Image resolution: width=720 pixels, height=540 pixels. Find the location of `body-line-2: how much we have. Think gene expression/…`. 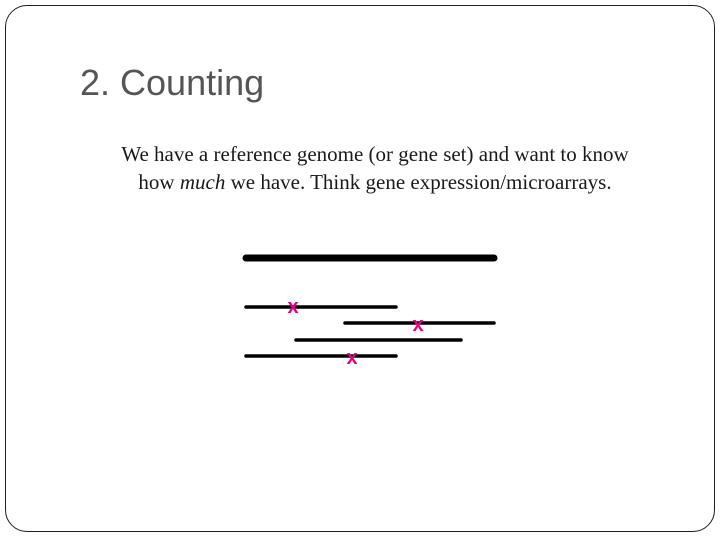

body-line-2: how much we have. Think gene expression/… is located at coordinates (375, 182).